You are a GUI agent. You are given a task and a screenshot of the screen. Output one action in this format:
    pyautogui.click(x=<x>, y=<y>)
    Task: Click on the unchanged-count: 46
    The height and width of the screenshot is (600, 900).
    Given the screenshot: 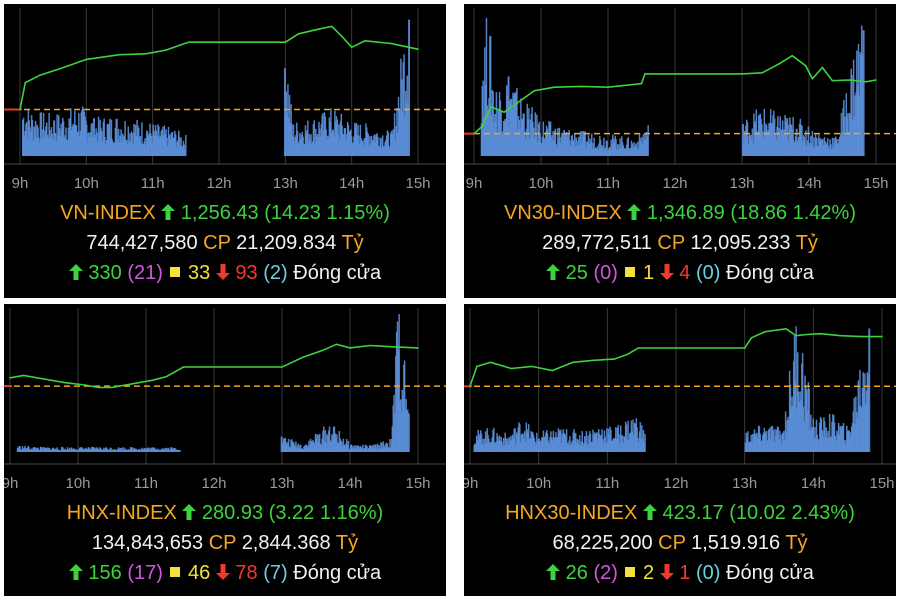 What is the action you would take?
    pyautogui.click(x=199, y=573)
    